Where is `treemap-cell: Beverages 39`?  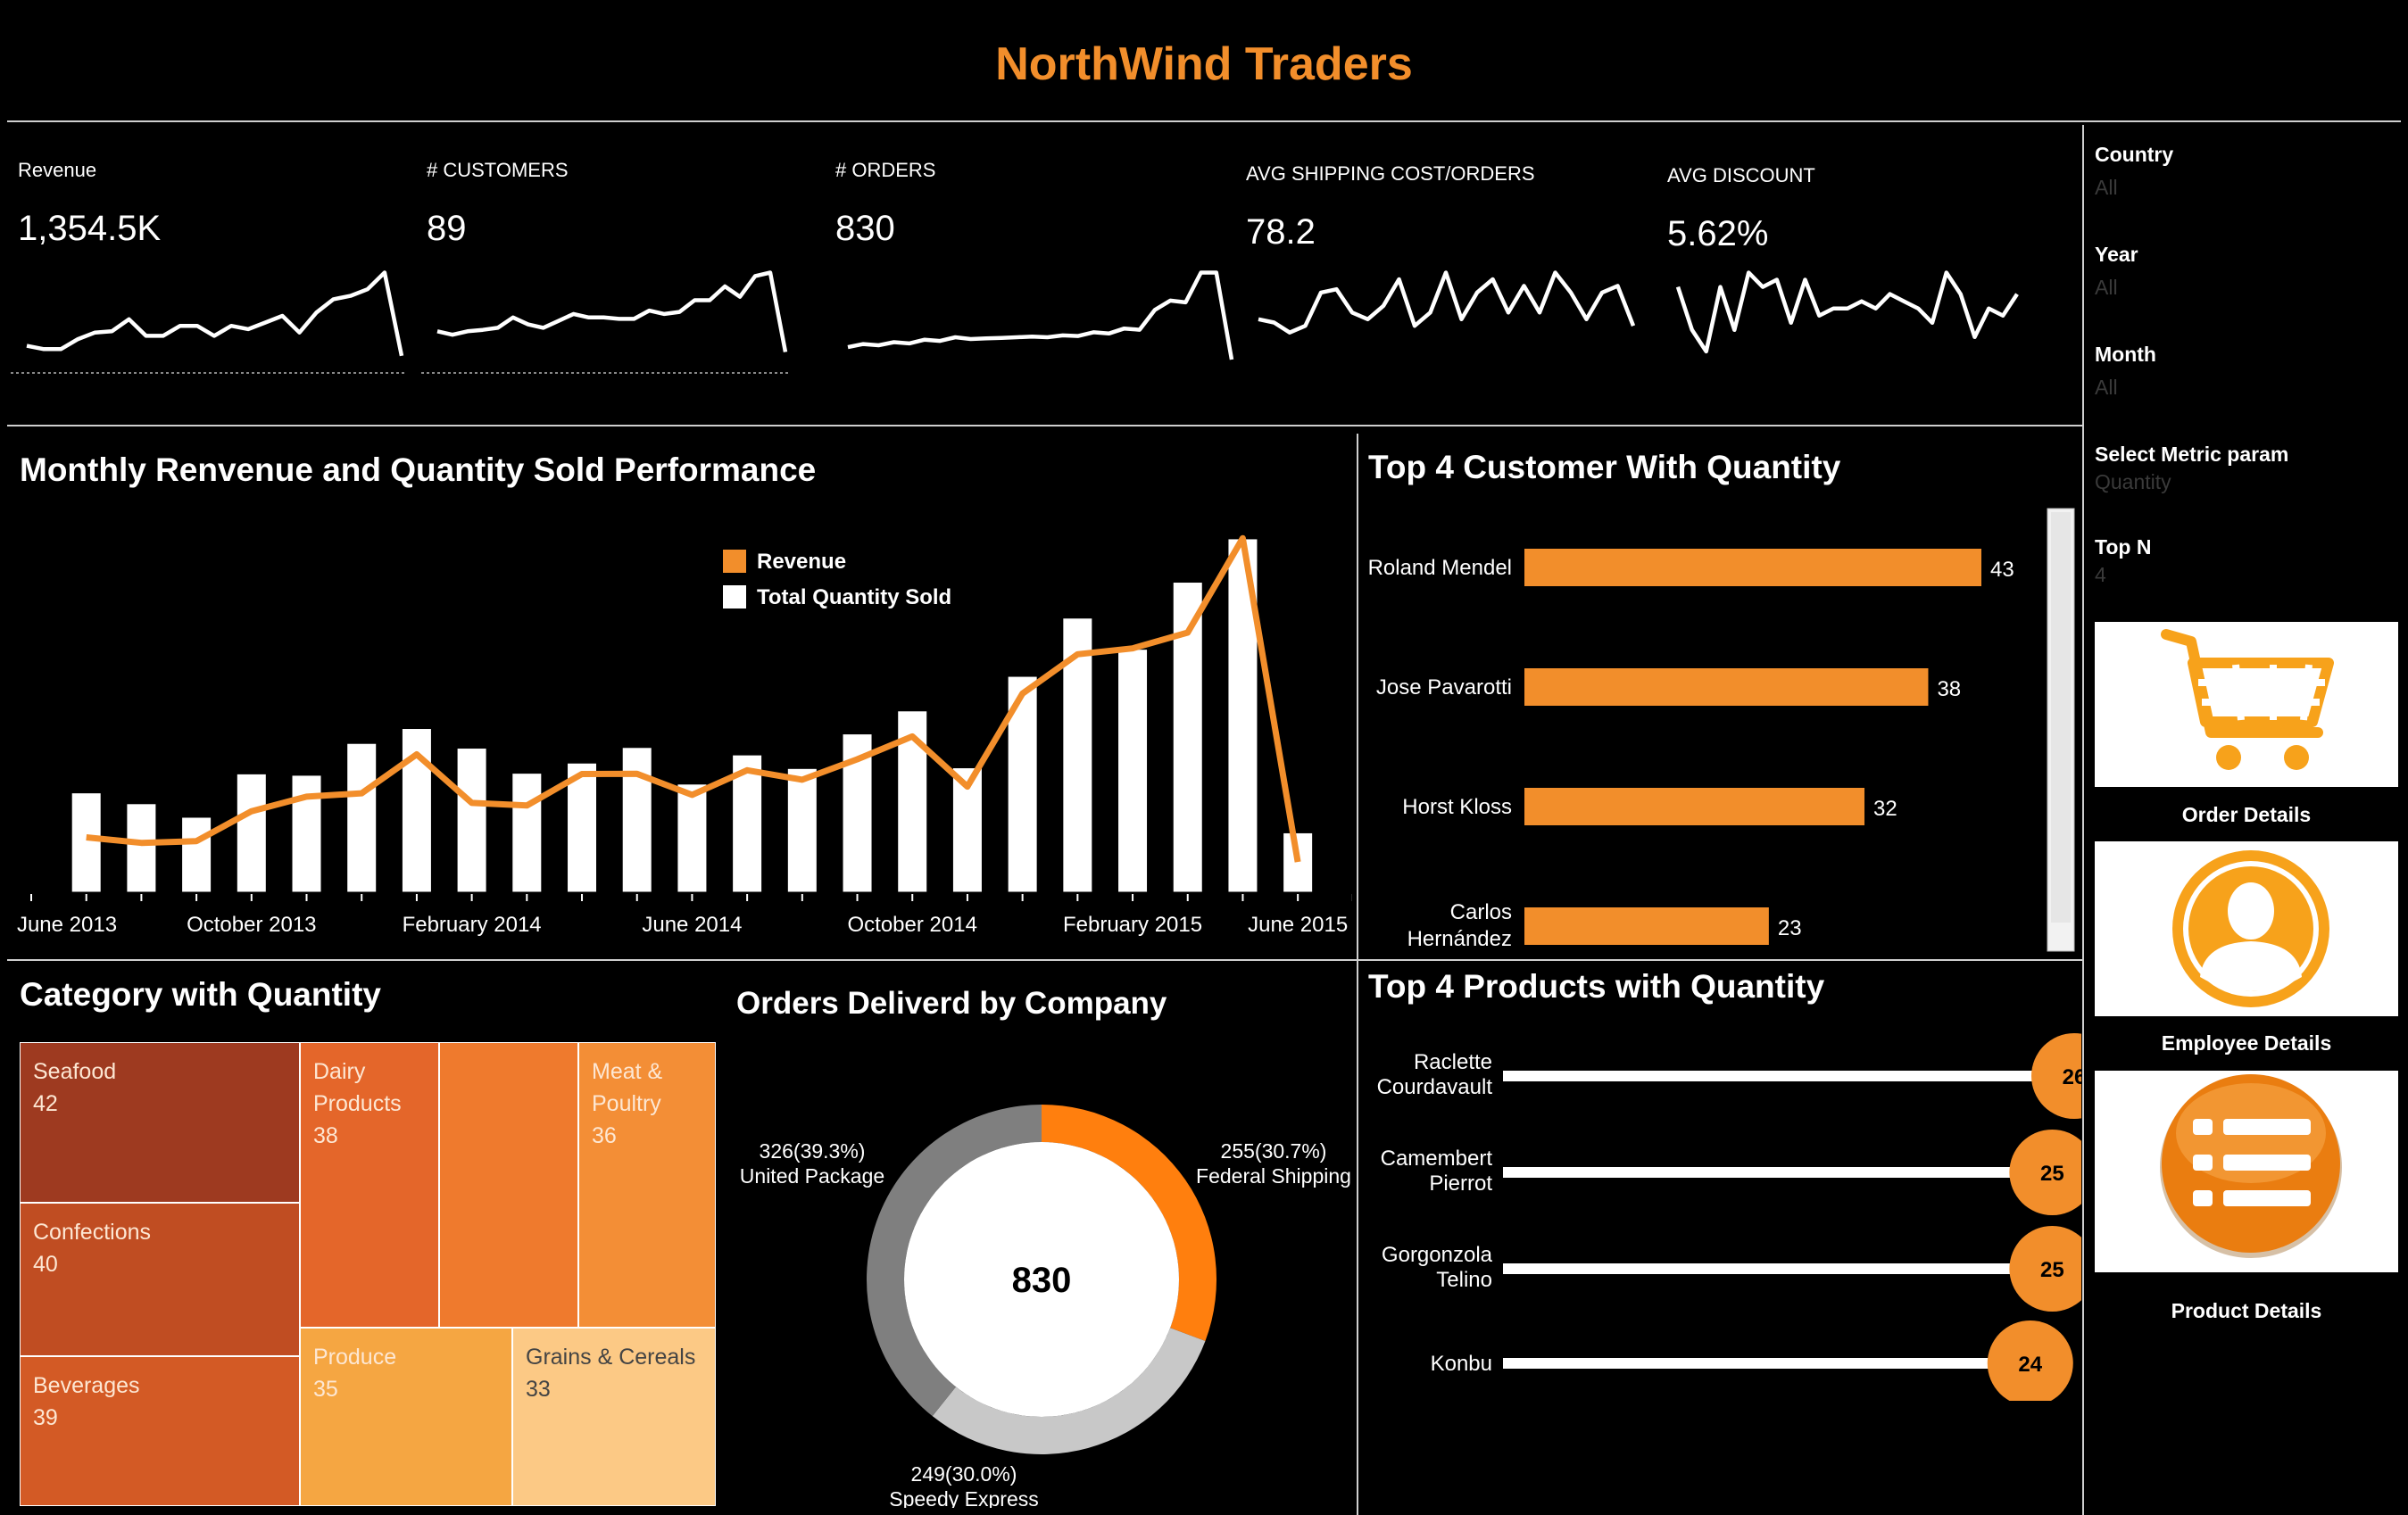
treemap-cell: Beverages 39 is located at coordinates (160, 1431).